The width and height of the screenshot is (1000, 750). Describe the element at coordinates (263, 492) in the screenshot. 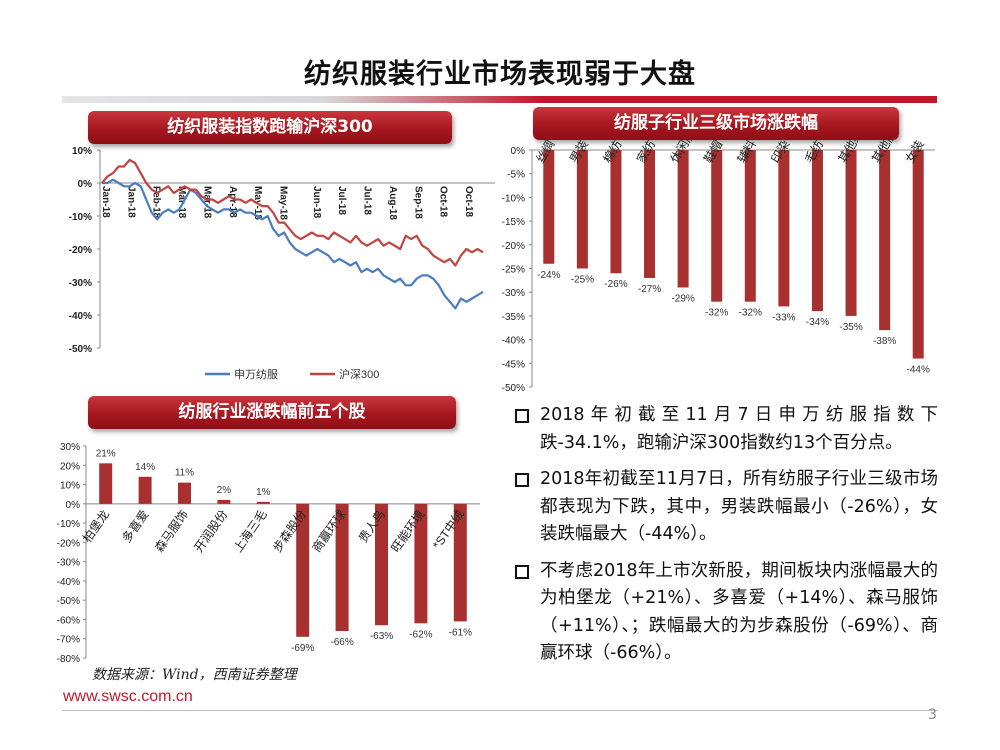

I see `data-label: 1%` at that location.